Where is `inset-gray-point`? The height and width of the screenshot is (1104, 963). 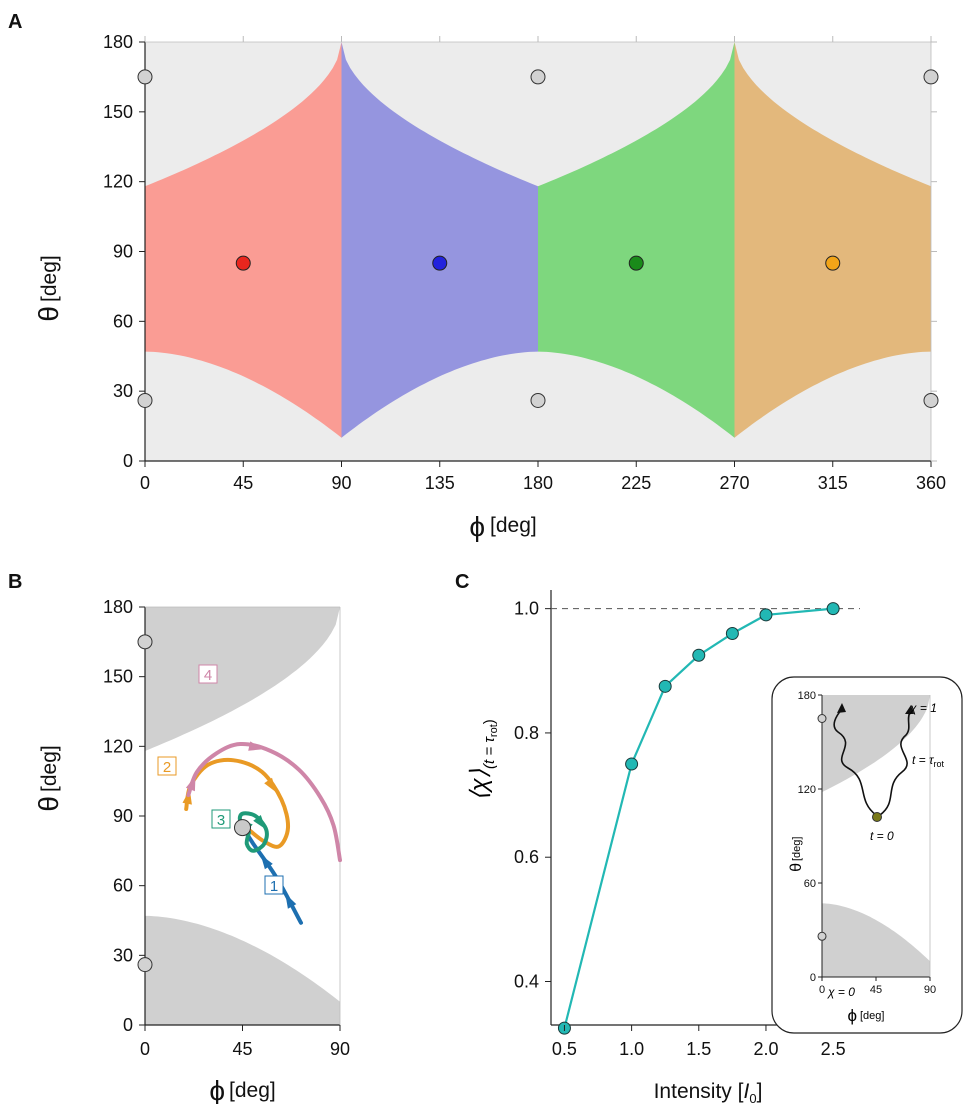 inset-gray-point is located at coordinates (822, 718).